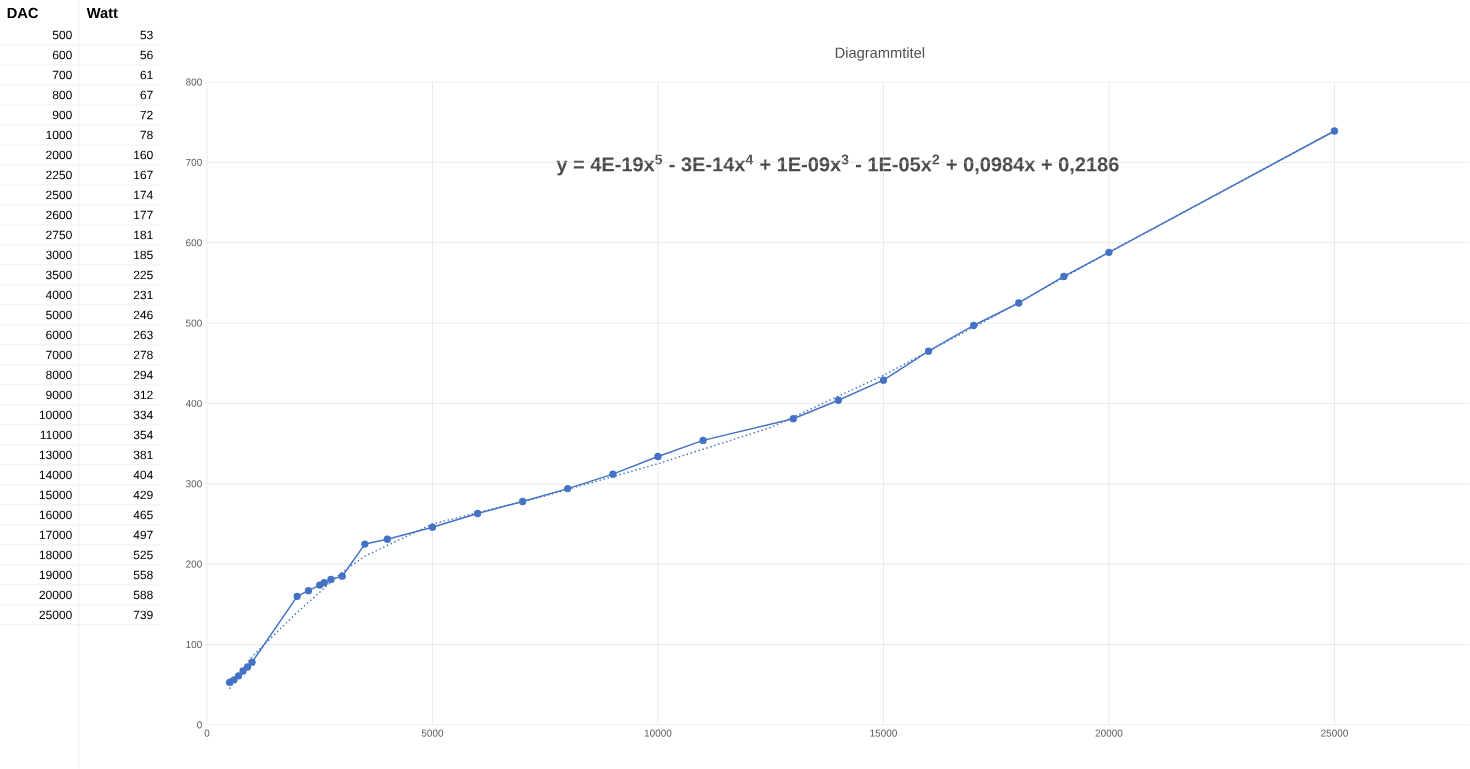 The width and height of the screenshot is (1470, 769). Describe the element at coordinates (55, 475) in the screenshot. I see `text: 14000` at that location.